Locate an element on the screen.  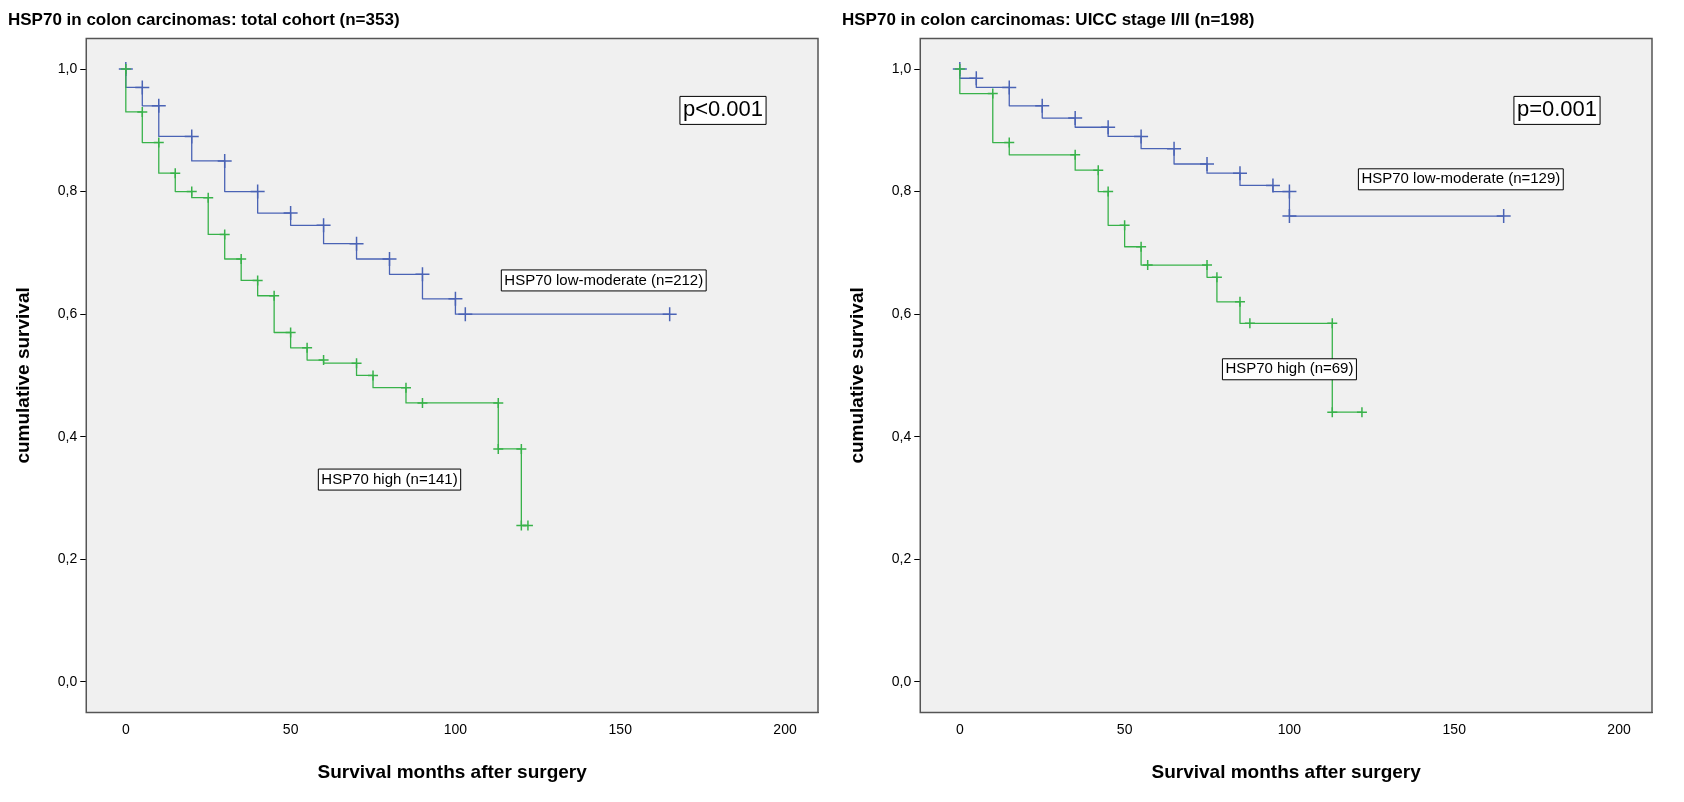
annotation: p=0.001 is located at coordinates (1557, 109).